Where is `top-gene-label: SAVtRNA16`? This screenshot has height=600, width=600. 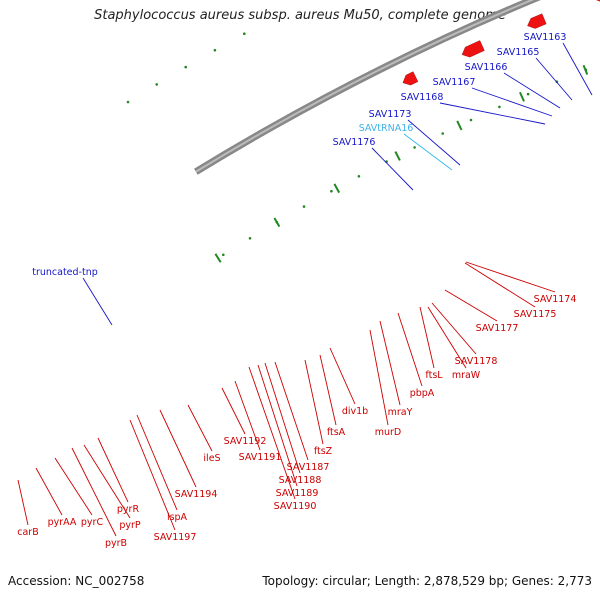
top-gene-label: SAVtRNA16 is located at coordinates (386, 128).